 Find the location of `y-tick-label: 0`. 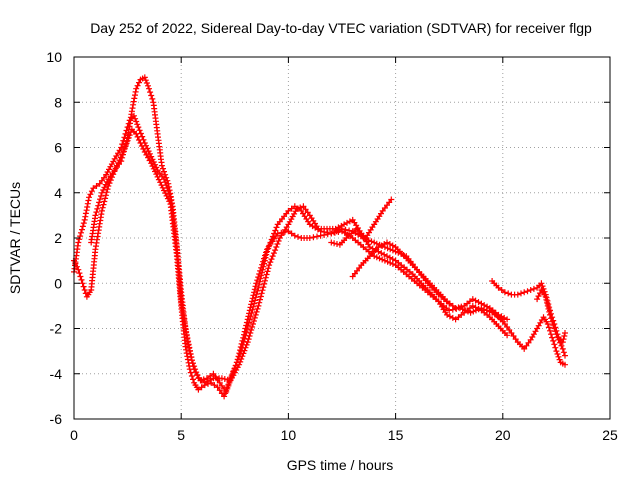

y-tick-label: 0 is located at coordinates (58, 283).